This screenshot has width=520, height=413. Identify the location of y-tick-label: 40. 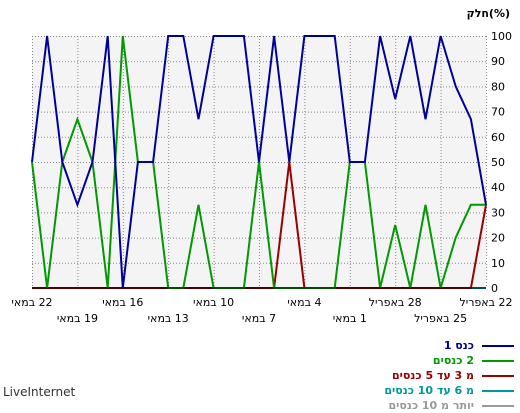
(498, 187).